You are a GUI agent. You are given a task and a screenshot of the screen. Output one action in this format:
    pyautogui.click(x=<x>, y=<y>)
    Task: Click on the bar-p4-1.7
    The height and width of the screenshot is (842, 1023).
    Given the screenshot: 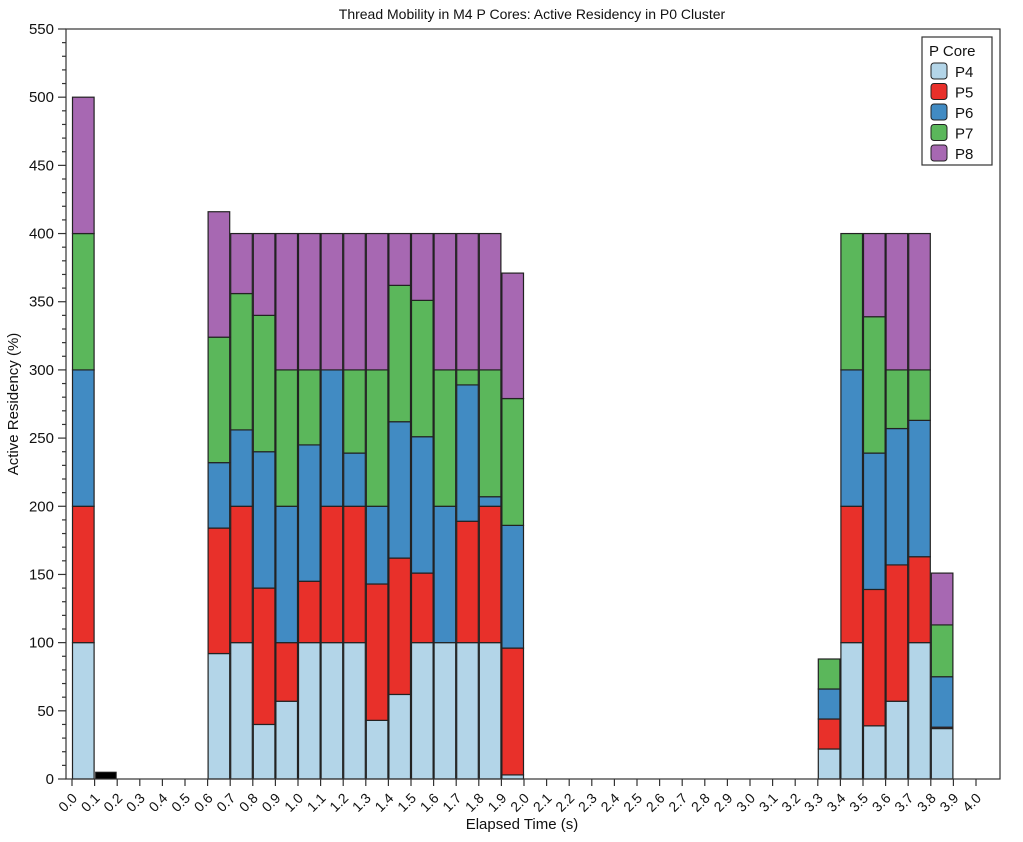 What is the action you would take?
    pyautogui.click(x=467, y=711)
    